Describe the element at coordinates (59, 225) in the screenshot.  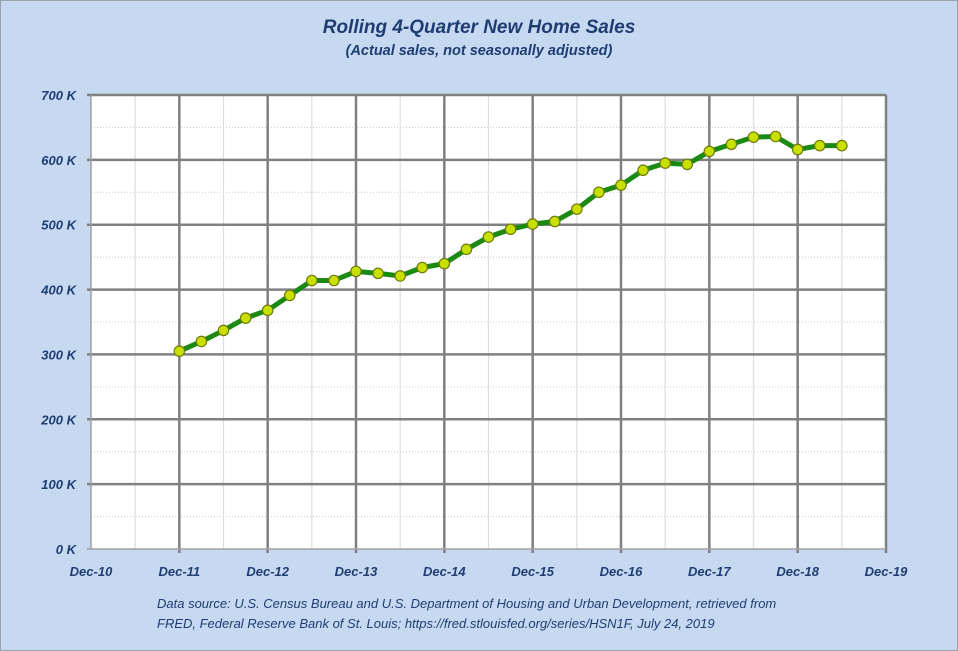
I see `y-tick-label: 500 K` at that location.